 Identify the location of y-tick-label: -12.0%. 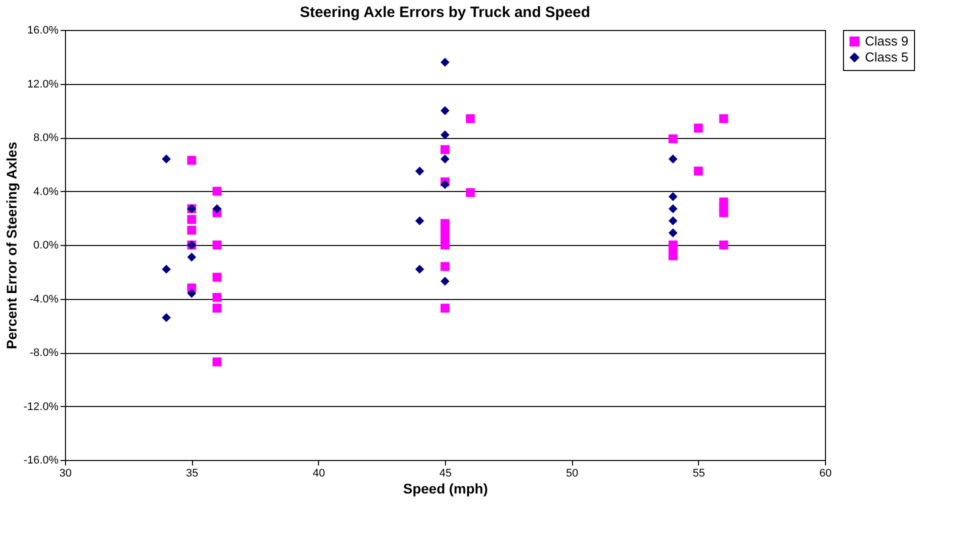
(41, 406).